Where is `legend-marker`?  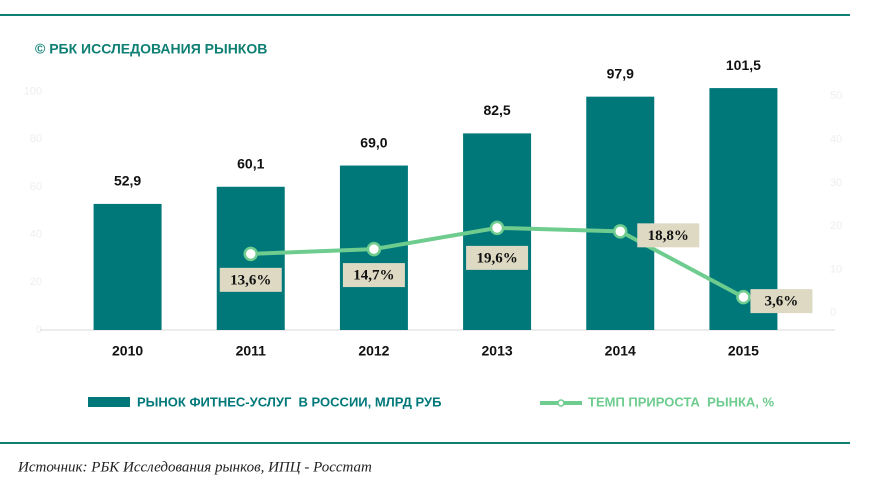 legend-marker is located at coordinates (561, 403).